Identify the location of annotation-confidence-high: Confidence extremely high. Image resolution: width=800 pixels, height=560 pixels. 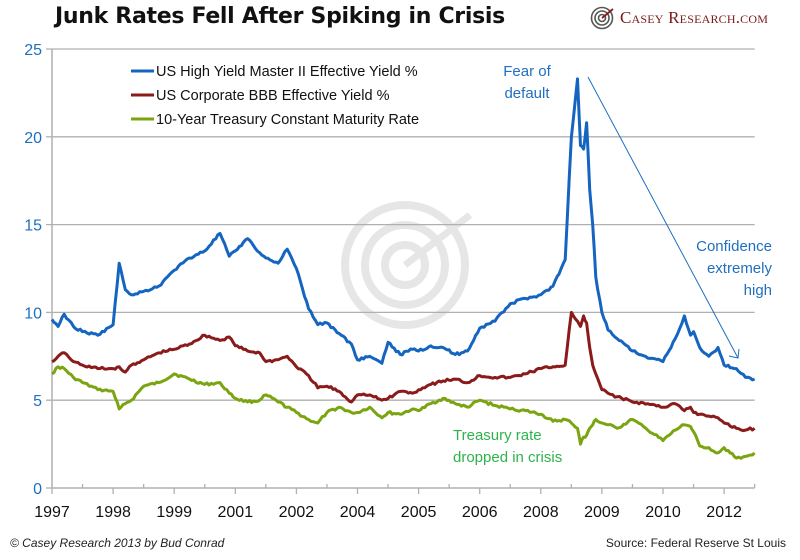
(734, 268).